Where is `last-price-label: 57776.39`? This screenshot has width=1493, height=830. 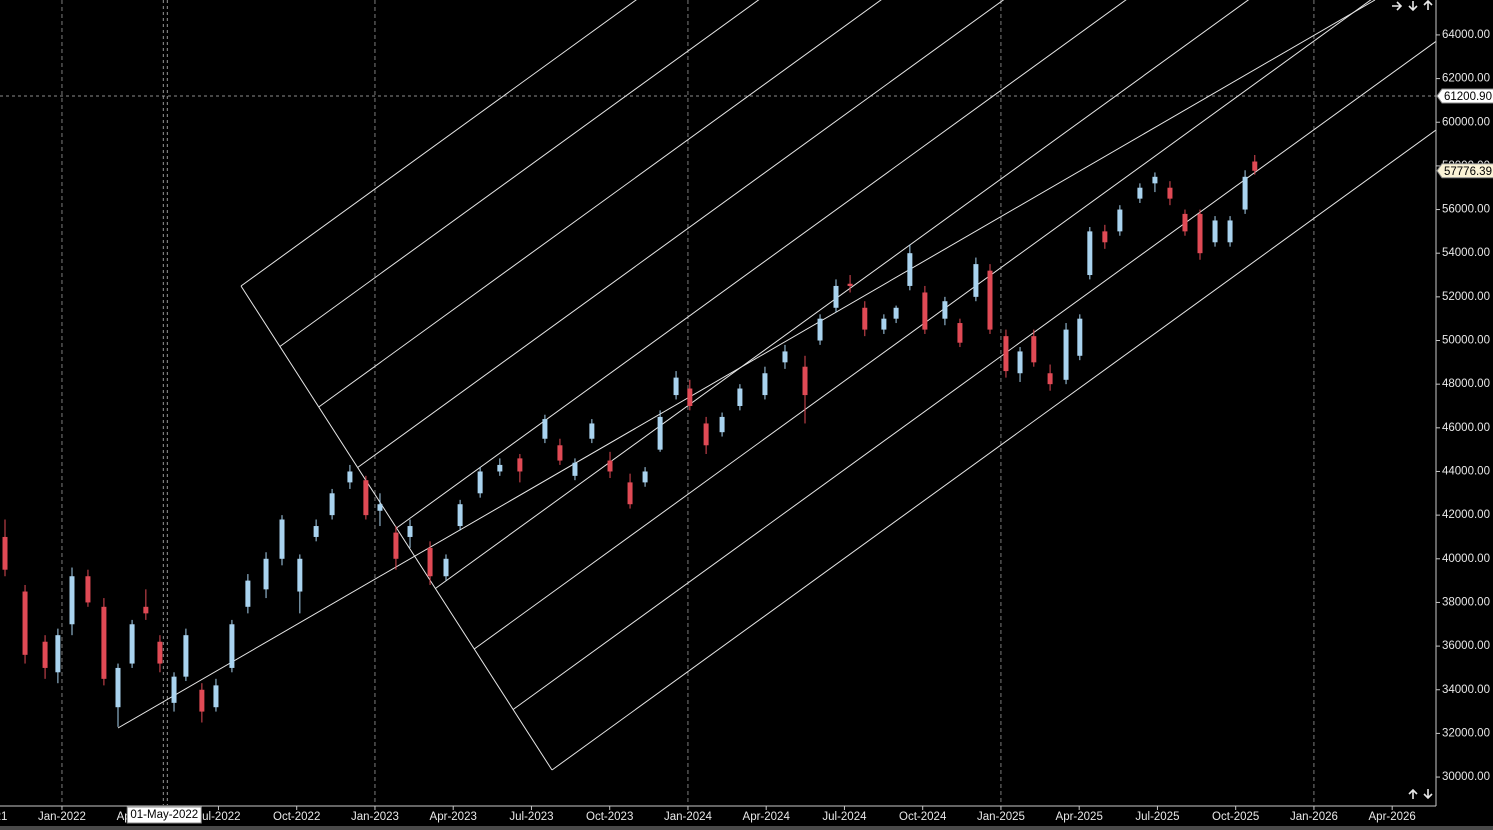
last-price-label: 57776.39 is located at coordinates (1468, 172).